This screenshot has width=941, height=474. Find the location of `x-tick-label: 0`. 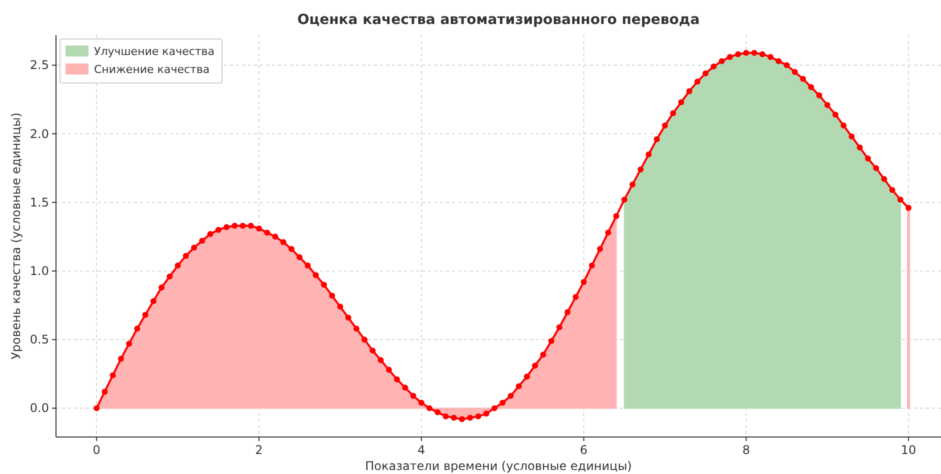

x-tick-label: 0 is located at coordinates (96, 450).